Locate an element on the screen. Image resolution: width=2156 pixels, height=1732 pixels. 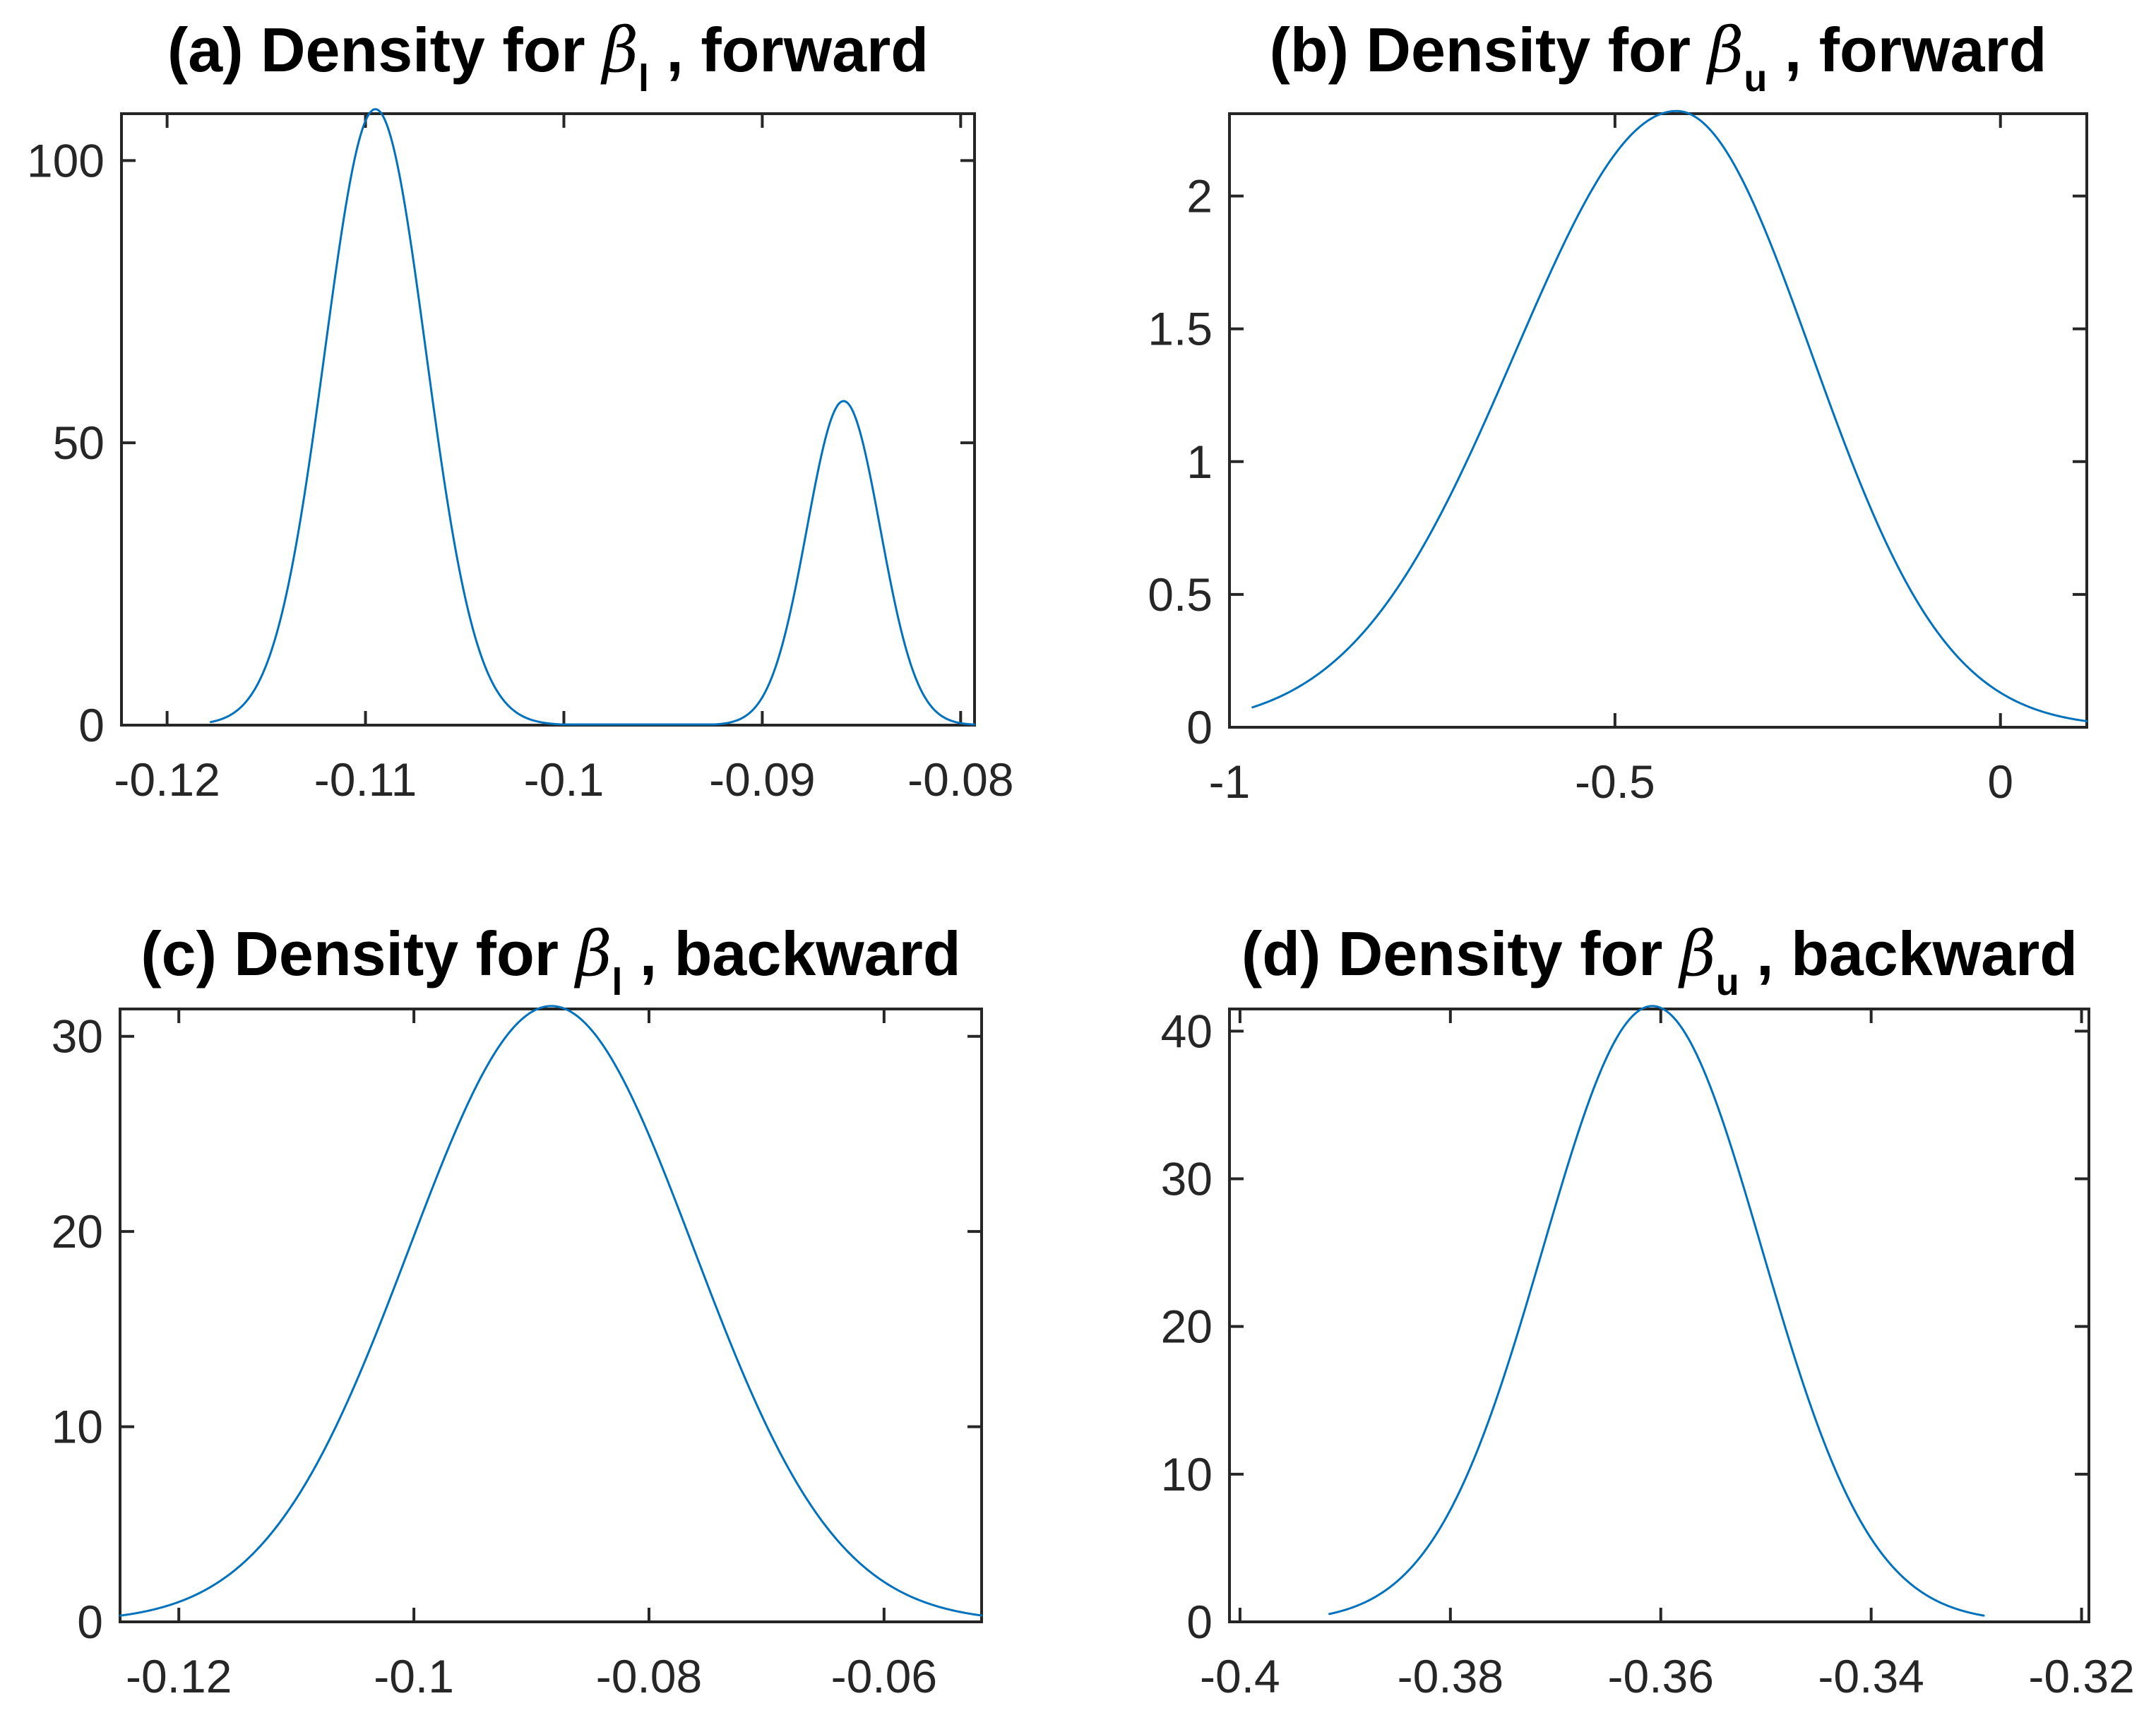
x-tick-label: -0.06 is located at coordinates (884, 1676).